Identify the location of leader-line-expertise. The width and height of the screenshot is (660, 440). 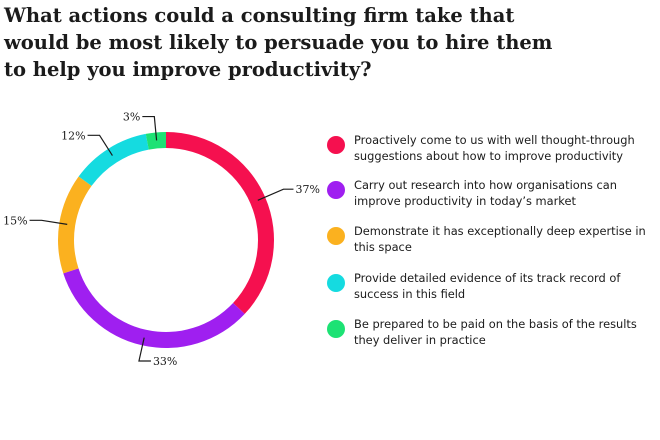
(48, 222).